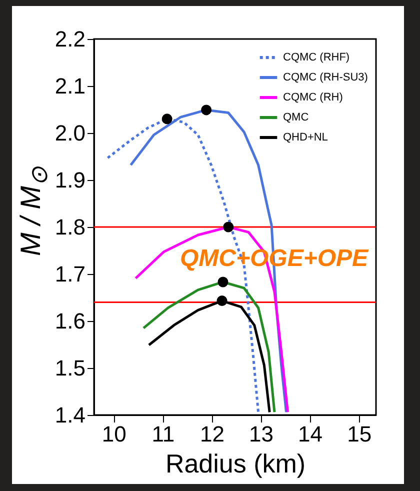  Describe the element at coordinates (70, 274) in the screenshot. I see `y-tick-label: 1.7` at that location.